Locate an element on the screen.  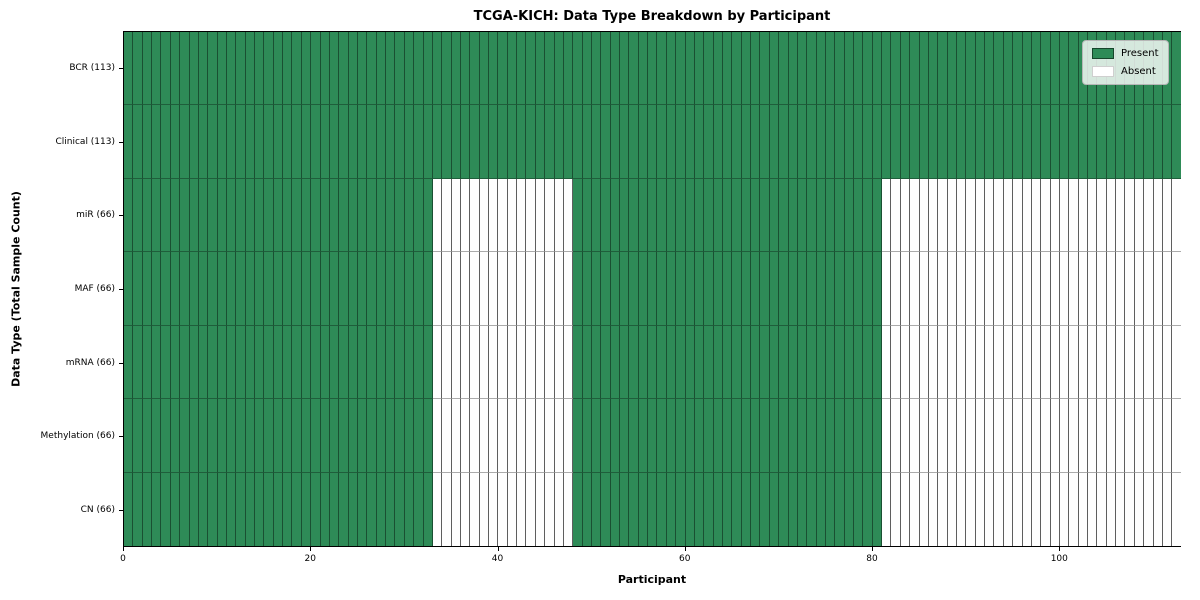
legend-label-absent: Absent is located at coordinates (1138, 71).